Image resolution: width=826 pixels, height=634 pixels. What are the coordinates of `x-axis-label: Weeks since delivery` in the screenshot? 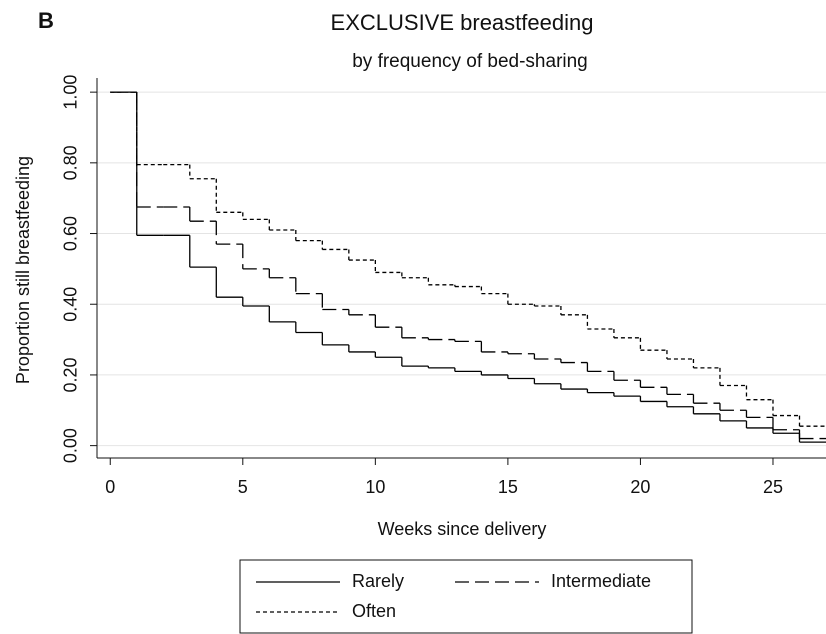 It's located at (462, 529).